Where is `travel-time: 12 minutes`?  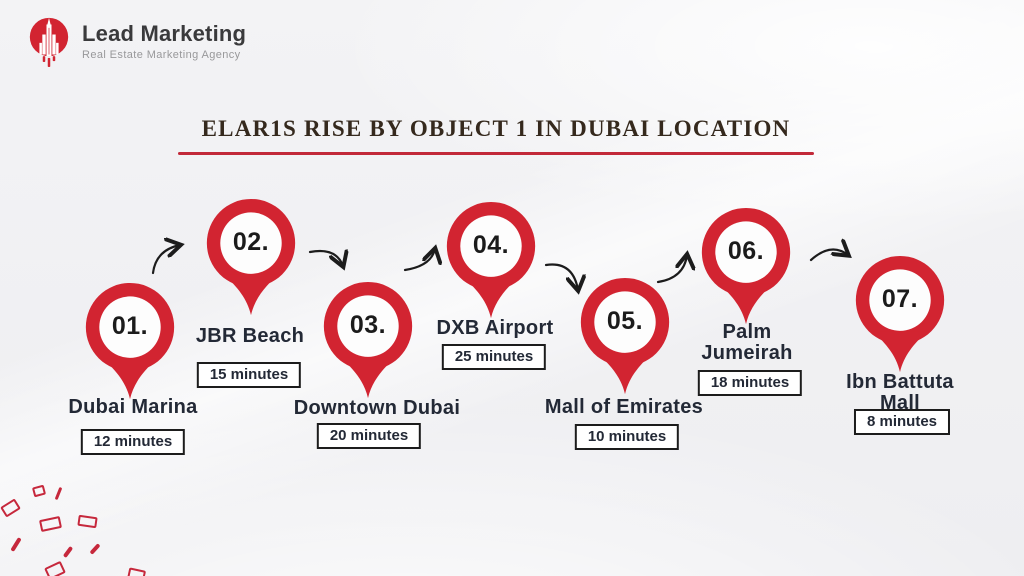 travel-time: 12 minutes is located at coordinates (133, 441).